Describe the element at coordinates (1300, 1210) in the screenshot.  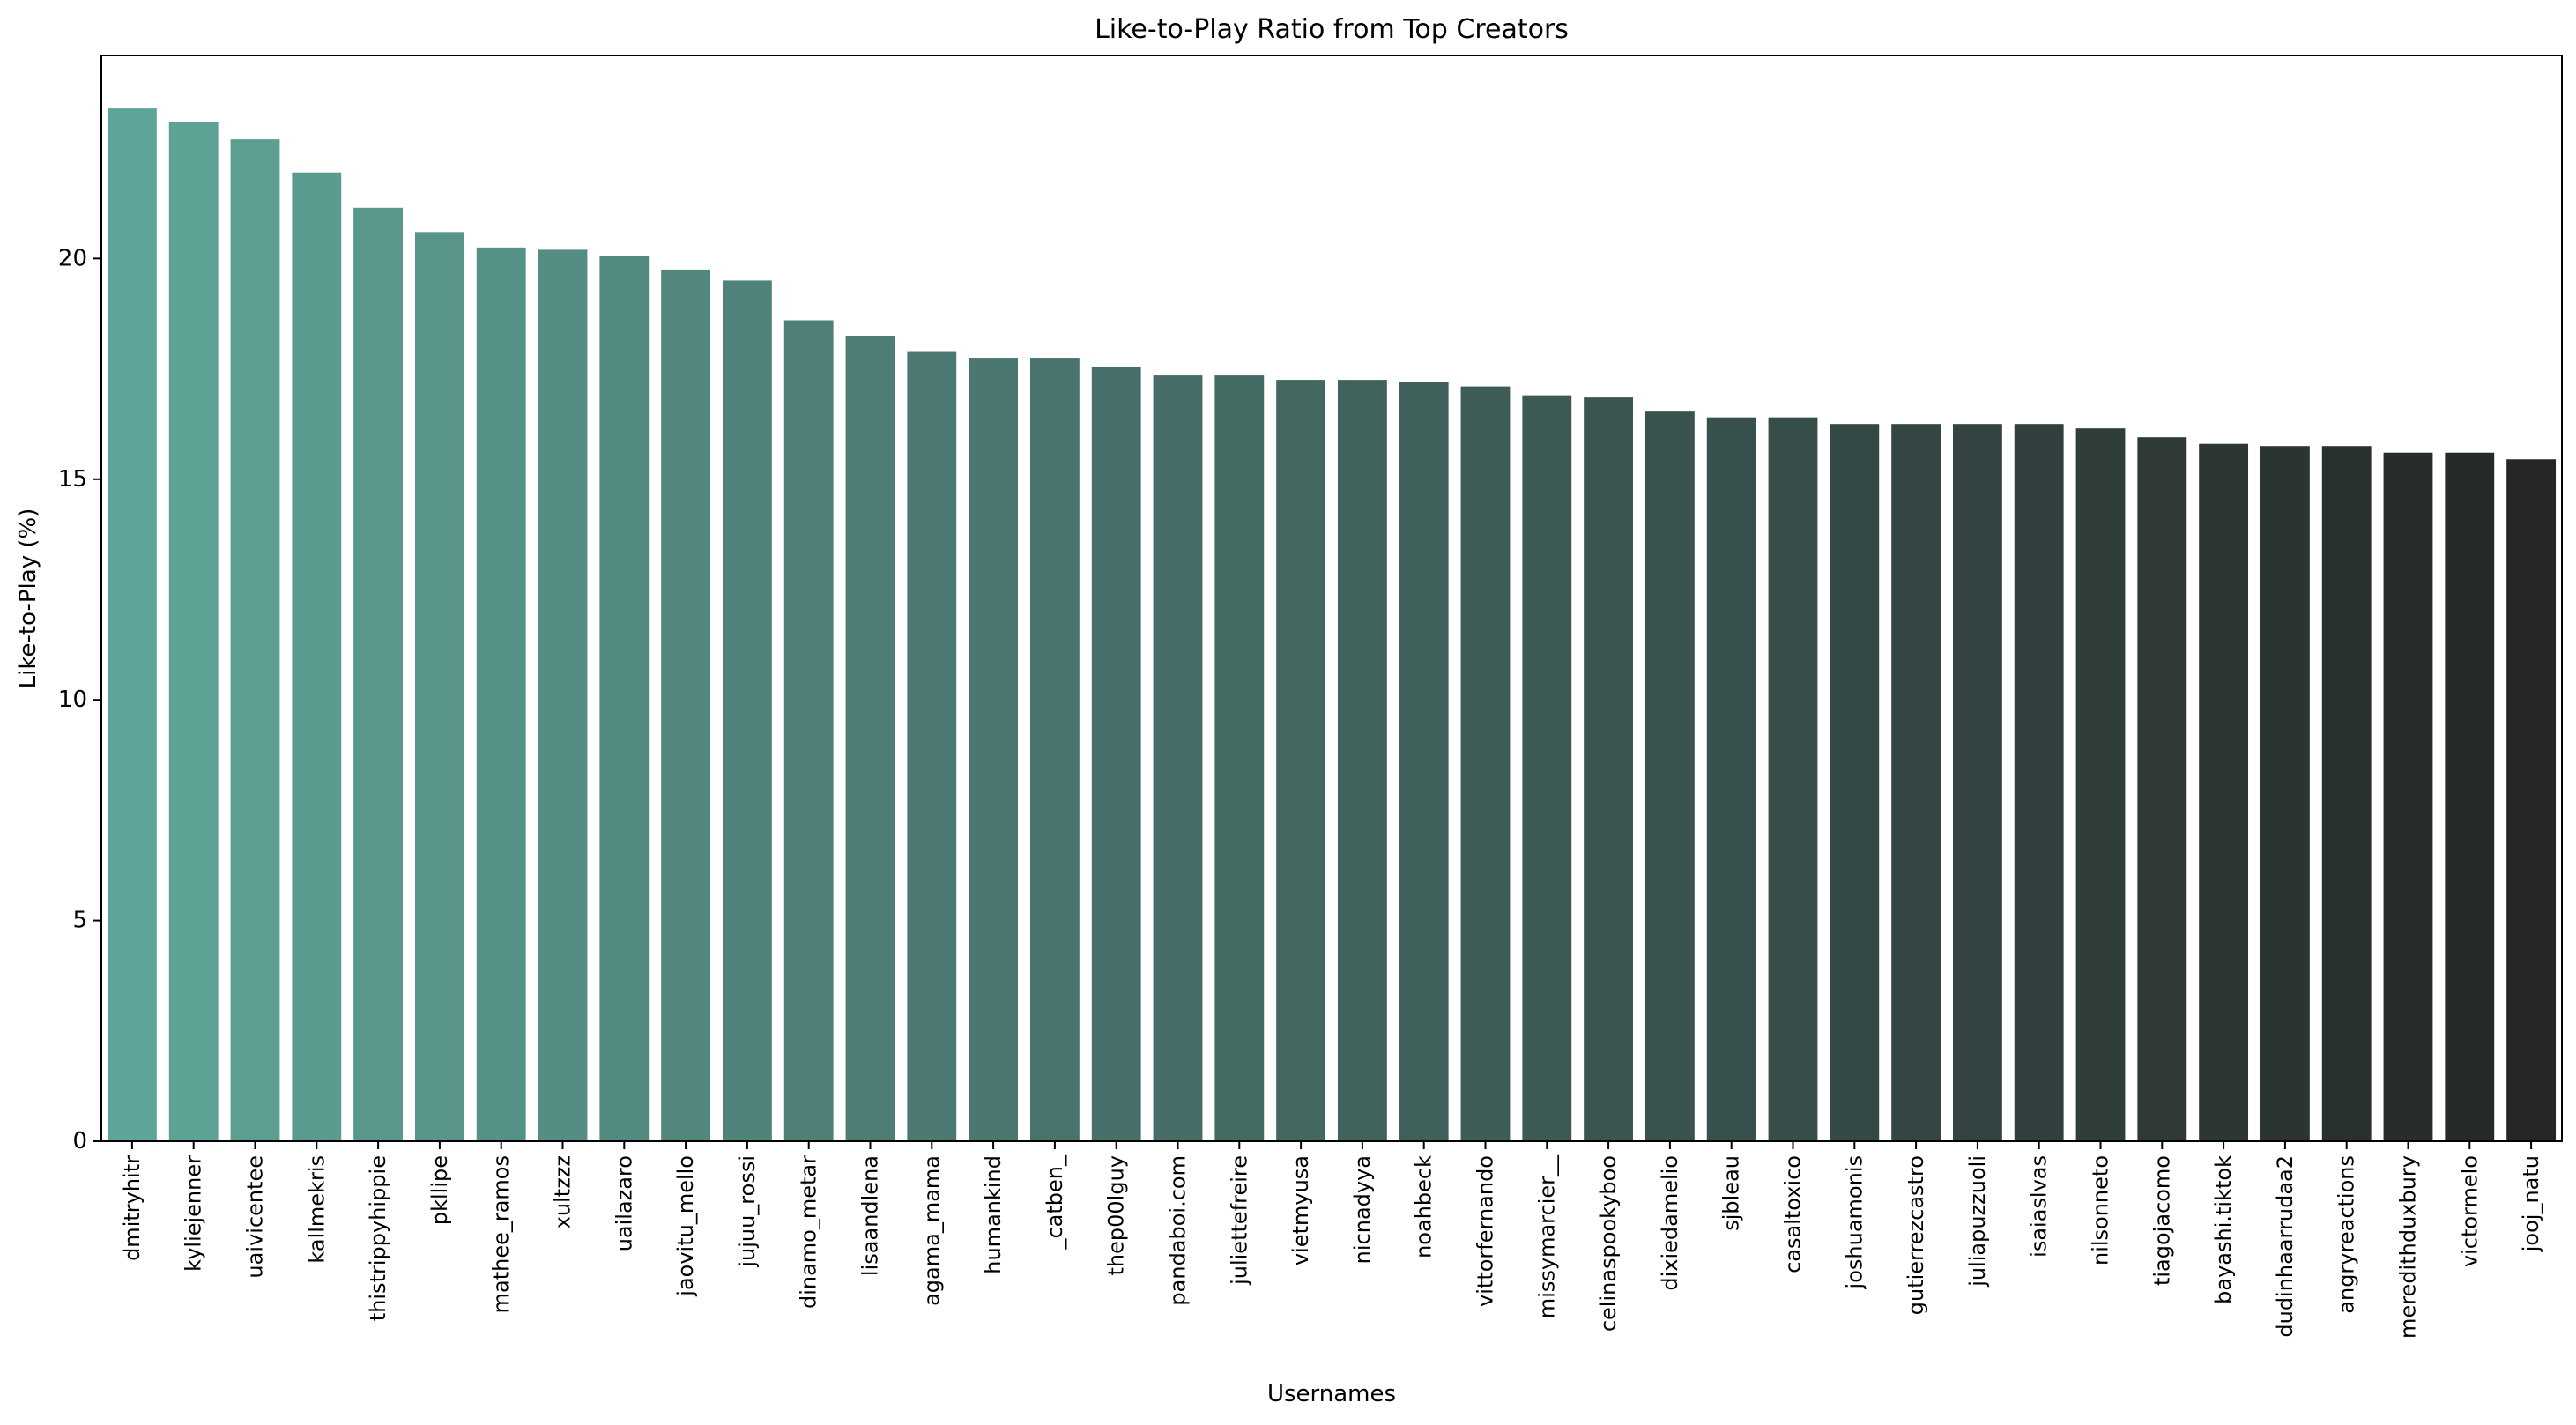
I see `x-tick-label: vietmyusa` at that location.